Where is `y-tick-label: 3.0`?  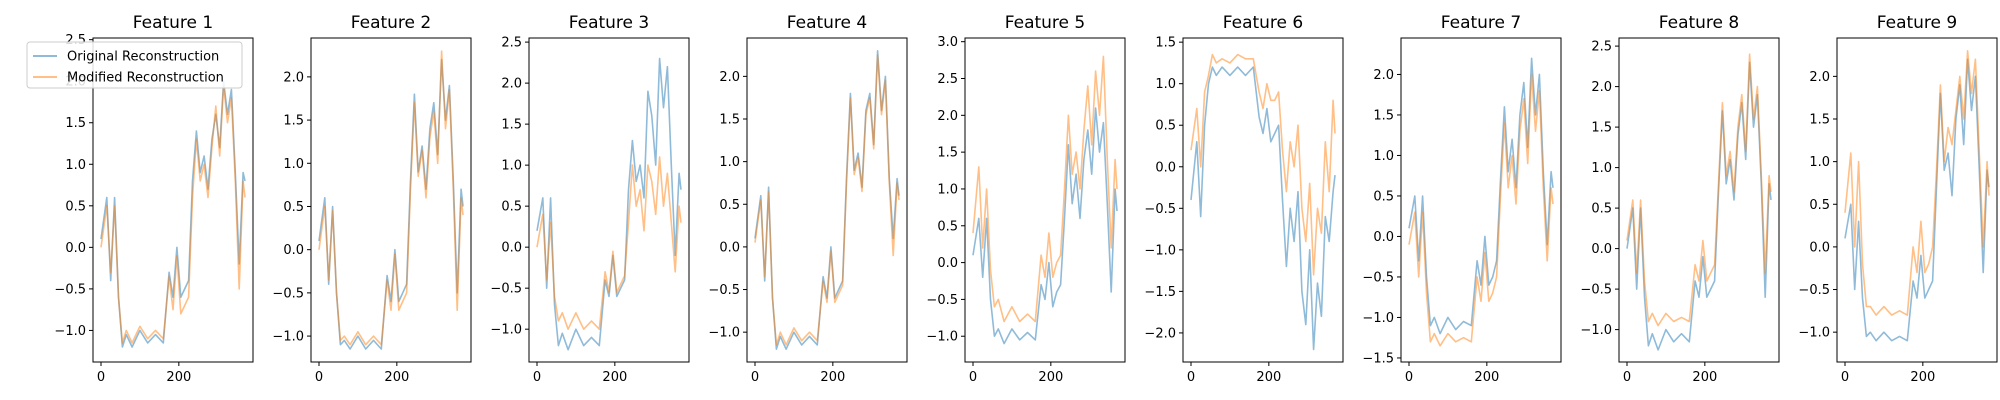 y-tick-label: 3.0 is located at coordinates (947, 42).